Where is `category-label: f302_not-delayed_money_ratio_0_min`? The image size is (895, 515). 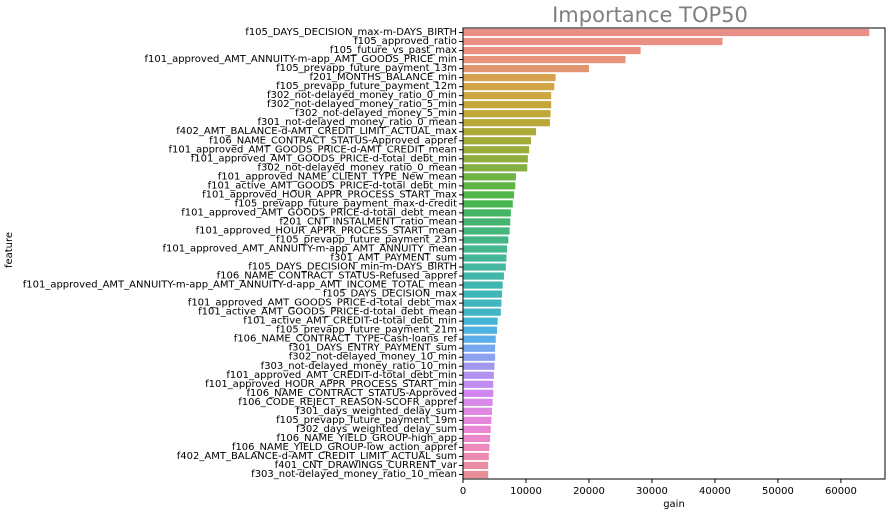 category-label: f302_not-delayed_money_ratio_0_min is located at coordinates (362, 95).